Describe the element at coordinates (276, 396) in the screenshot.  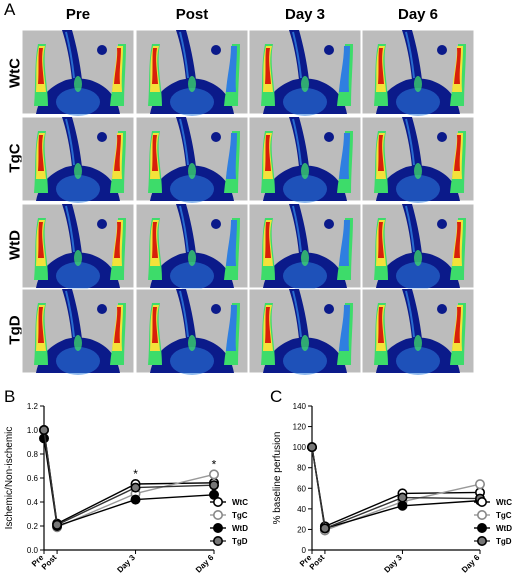
I see `panel-label-c: C` at that location.